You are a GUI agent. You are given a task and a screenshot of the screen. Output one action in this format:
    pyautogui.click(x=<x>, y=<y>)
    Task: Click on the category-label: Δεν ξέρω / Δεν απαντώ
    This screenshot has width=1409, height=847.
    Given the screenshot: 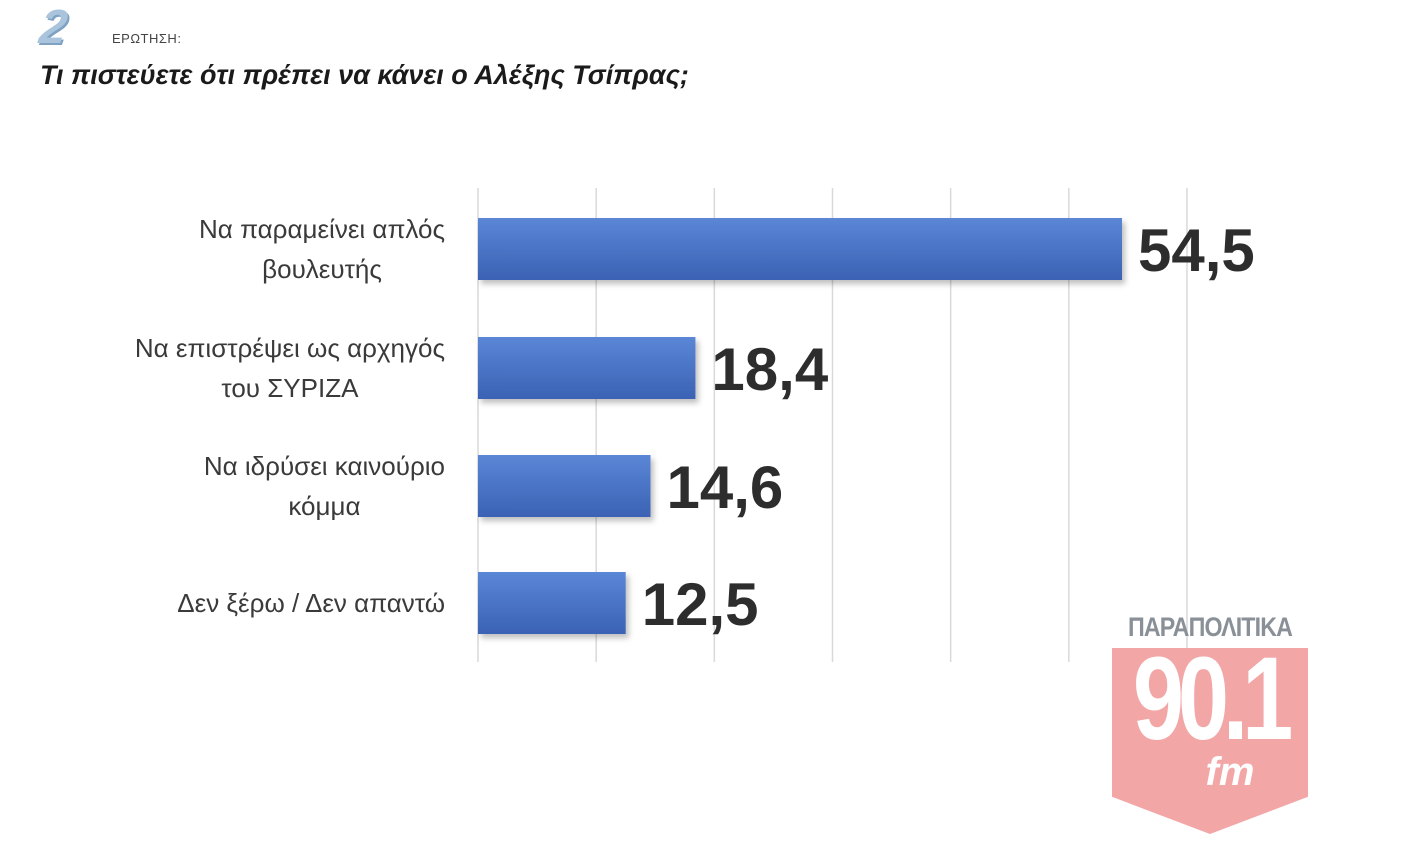 What is the action you would take?
    pyautogui.click(x=311, y=603)
    